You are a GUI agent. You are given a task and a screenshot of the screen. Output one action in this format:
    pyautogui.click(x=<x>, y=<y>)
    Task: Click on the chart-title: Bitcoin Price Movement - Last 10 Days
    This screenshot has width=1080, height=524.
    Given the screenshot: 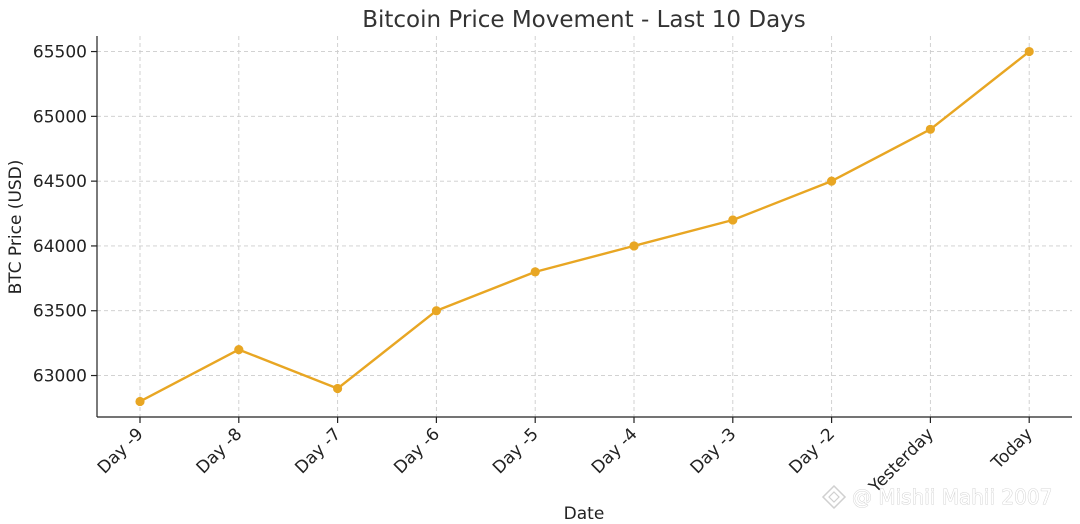 What is the action you would take?
    pyautogui.click(x=584, y=20)
    